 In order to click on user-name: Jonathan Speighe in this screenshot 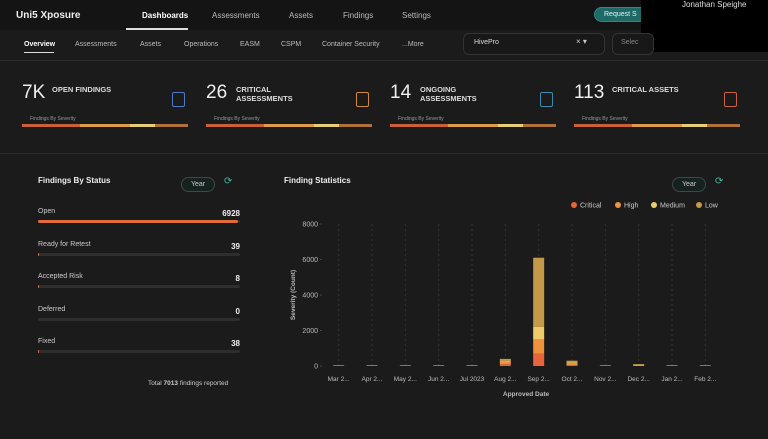, I will do `click(714, 4)`.